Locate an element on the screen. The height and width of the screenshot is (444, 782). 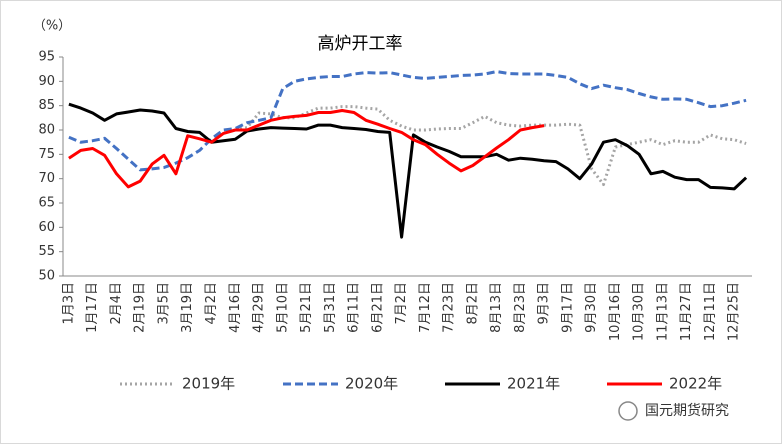
x-tick-label: 6月11日 is located at coordinates (354, 307).